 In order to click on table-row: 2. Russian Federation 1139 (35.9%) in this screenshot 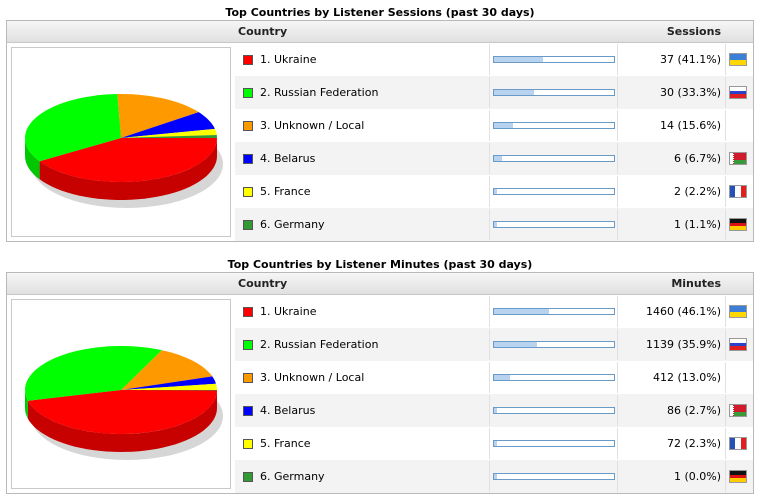, I will do `click(494, 344)`.